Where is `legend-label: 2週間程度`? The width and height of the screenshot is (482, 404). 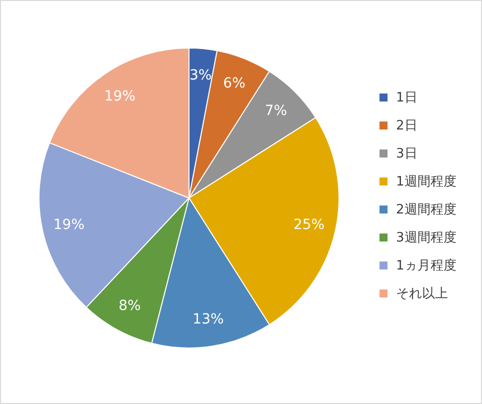
legend-label: 2週間程度 is located at coordinates (426, 210).